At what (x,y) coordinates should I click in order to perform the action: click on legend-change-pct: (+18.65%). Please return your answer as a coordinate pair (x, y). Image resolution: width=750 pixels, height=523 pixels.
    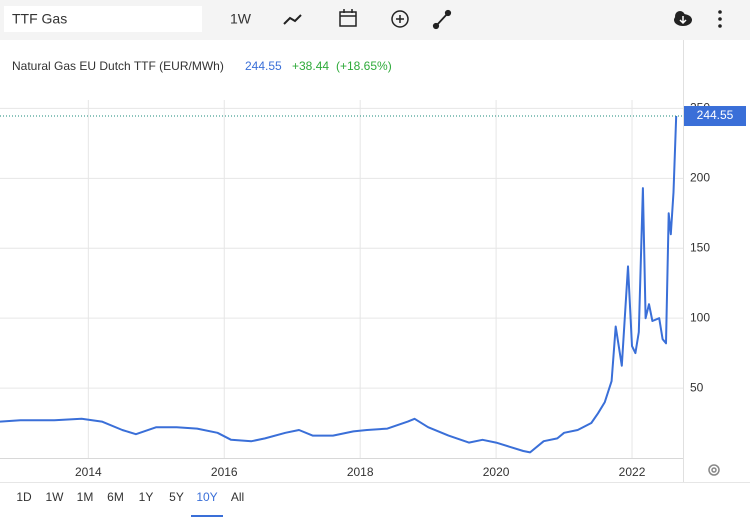
    Looking at the image, I should click on (364, 66).